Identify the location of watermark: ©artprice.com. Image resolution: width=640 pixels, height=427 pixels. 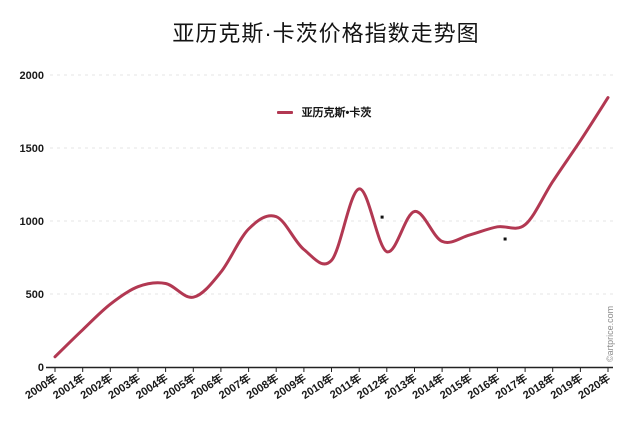
(610, 334).